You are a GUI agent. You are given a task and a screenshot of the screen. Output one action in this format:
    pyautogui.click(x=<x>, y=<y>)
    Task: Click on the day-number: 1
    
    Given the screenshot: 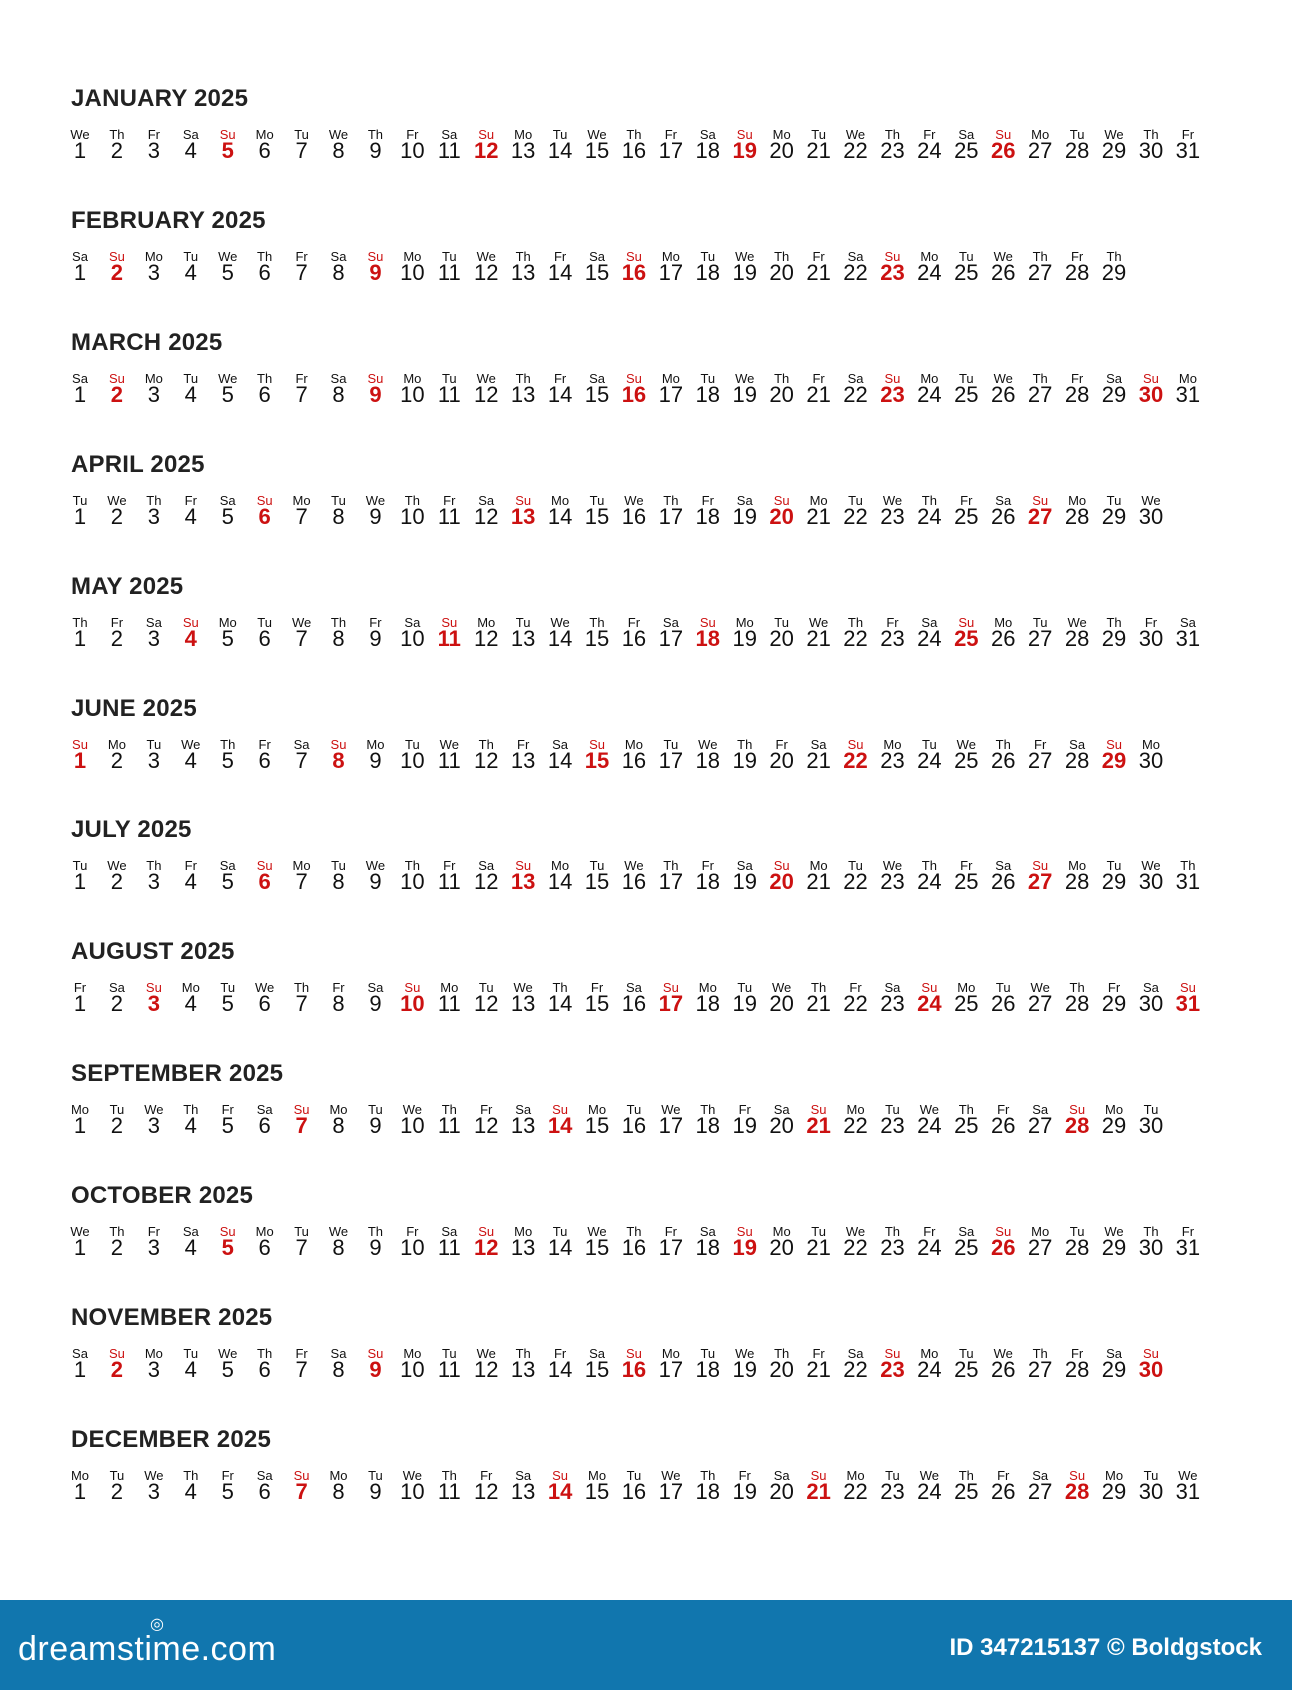 What is the action you would take?
    pyautogui.click(x=80, y=1126)
    